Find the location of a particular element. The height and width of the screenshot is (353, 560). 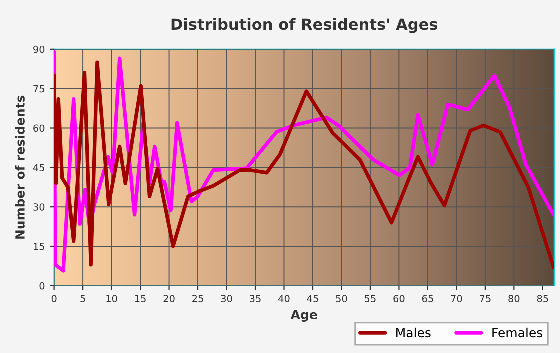

x-tick-label: 80 is located at coordinates (514, 298).